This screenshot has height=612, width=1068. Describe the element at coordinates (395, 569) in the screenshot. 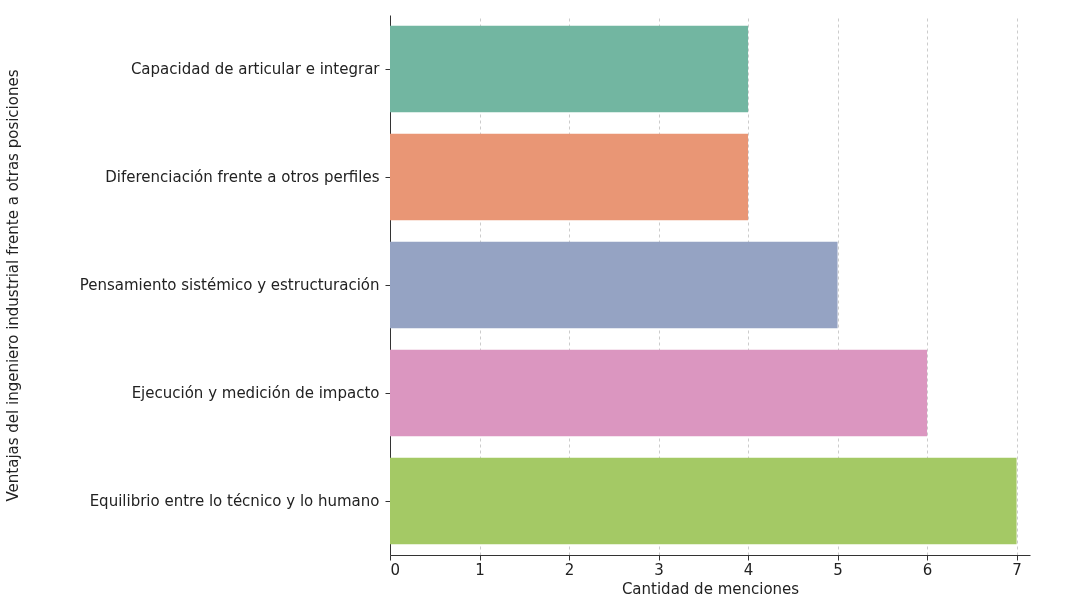

I see `x-tick-label: 0` at that location.